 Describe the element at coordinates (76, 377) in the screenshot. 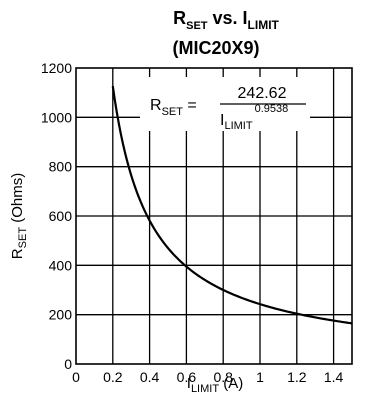

I see `x-tick-label: 0` at that location.